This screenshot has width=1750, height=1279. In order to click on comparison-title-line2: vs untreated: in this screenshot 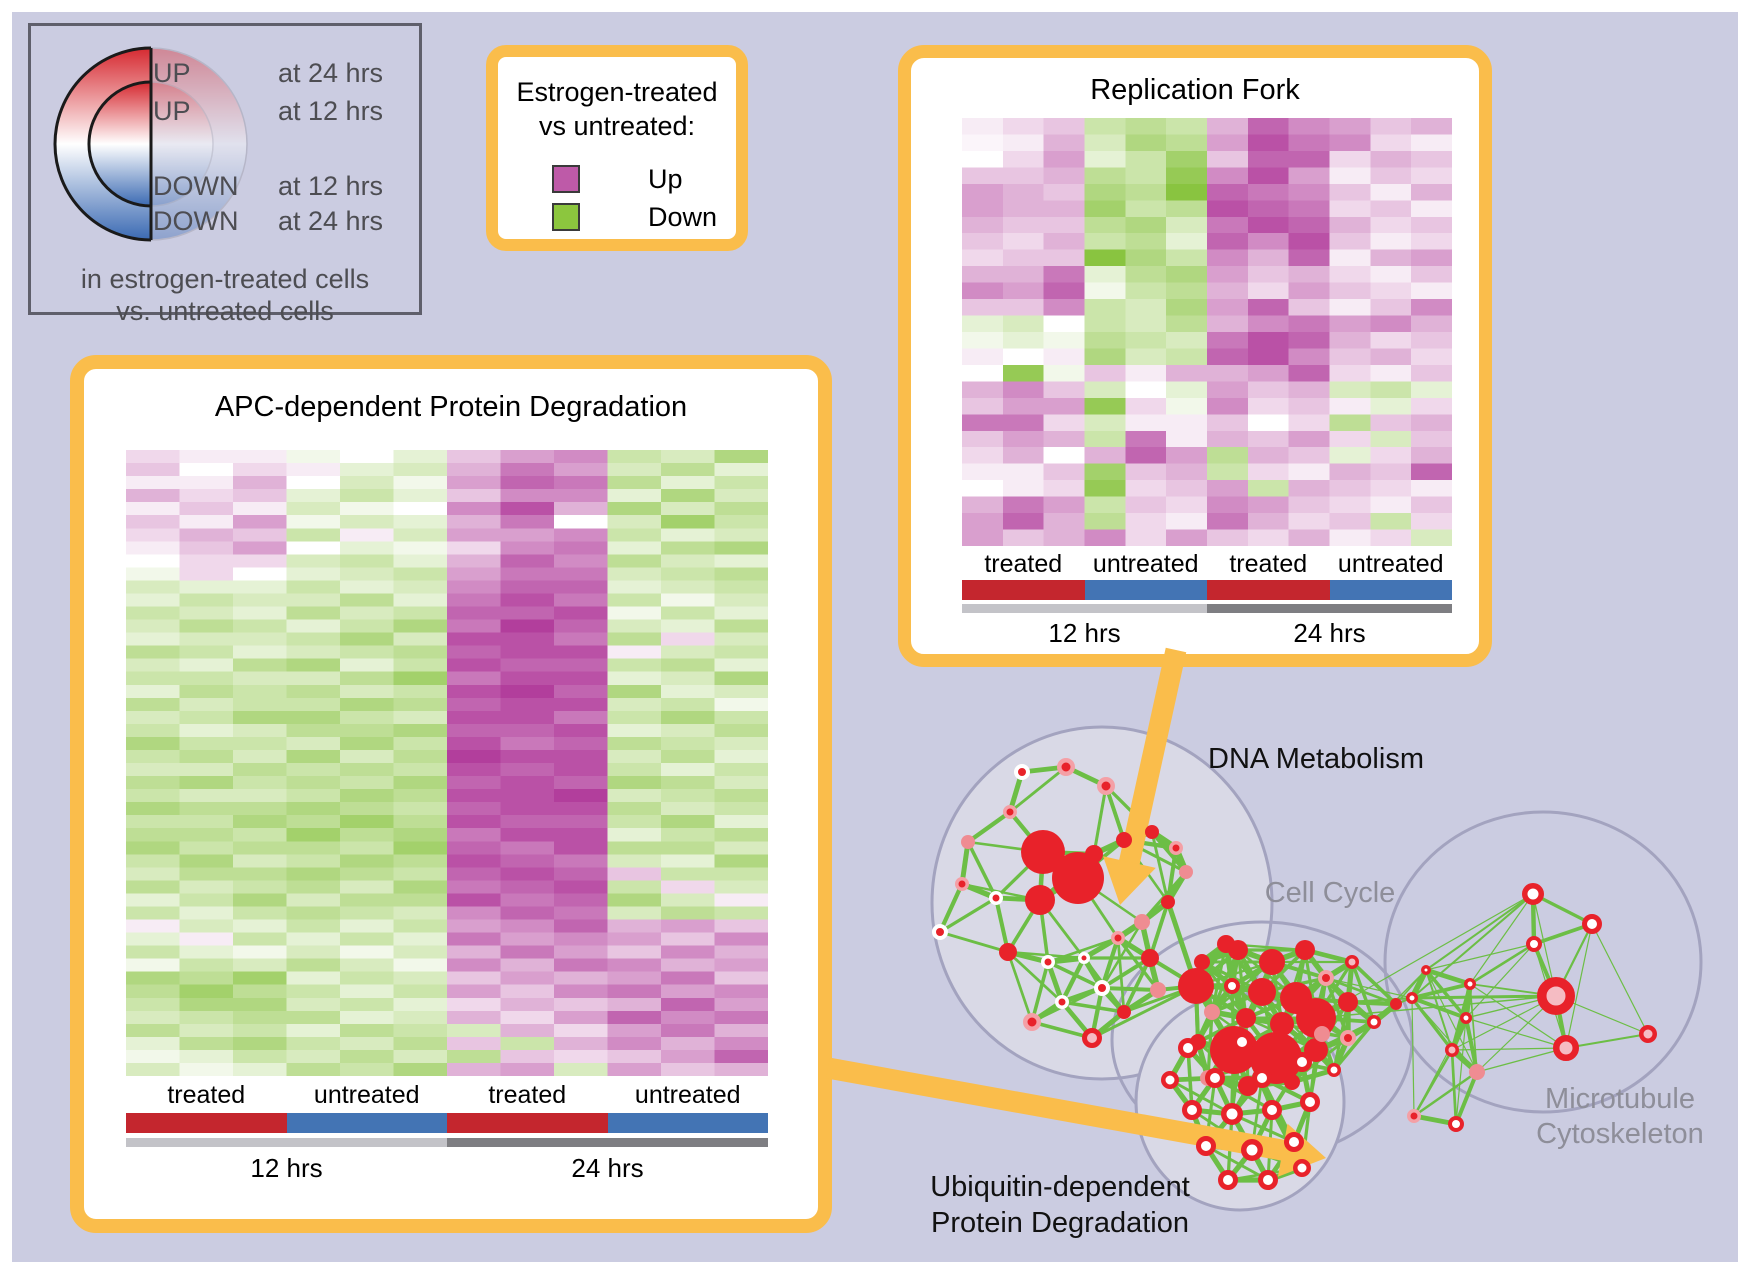, I will do `click(617, 126)`.